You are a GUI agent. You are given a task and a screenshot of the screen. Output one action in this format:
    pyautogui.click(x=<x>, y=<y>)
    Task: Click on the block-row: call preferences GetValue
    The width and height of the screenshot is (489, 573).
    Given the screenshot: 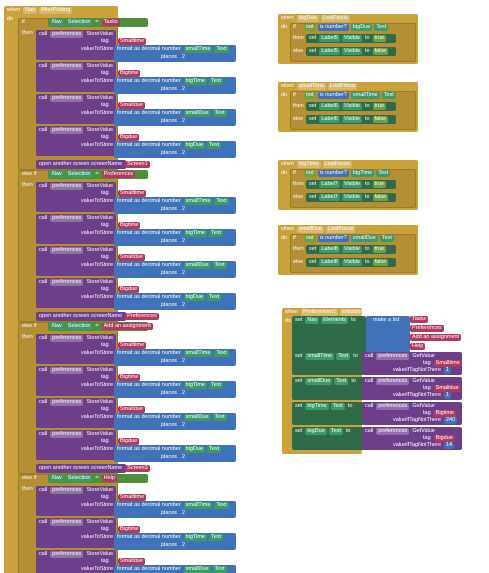 What is the action you would take?
    pyautogui.click(x=400, y=381)
    